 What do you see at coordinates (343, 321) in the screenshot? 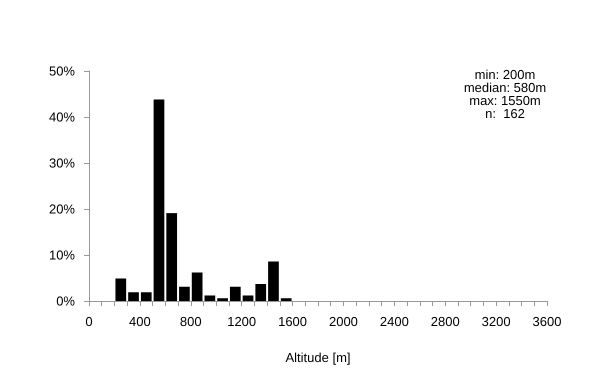
I see `x-tick-label: 2000` at bounding box center [343, 321].